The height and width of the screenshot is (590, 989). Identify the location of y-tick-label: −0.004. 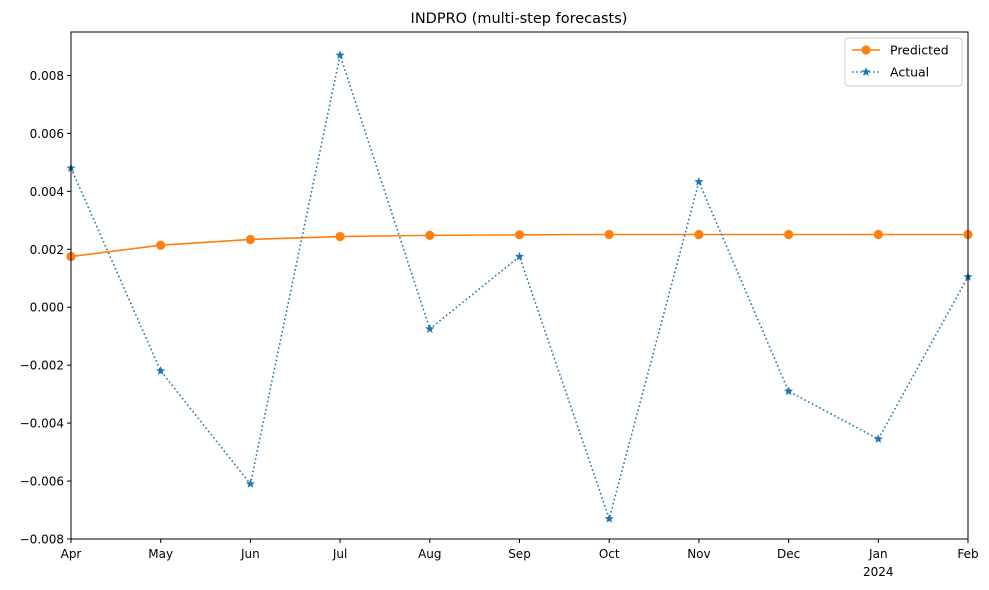
(42, 424).